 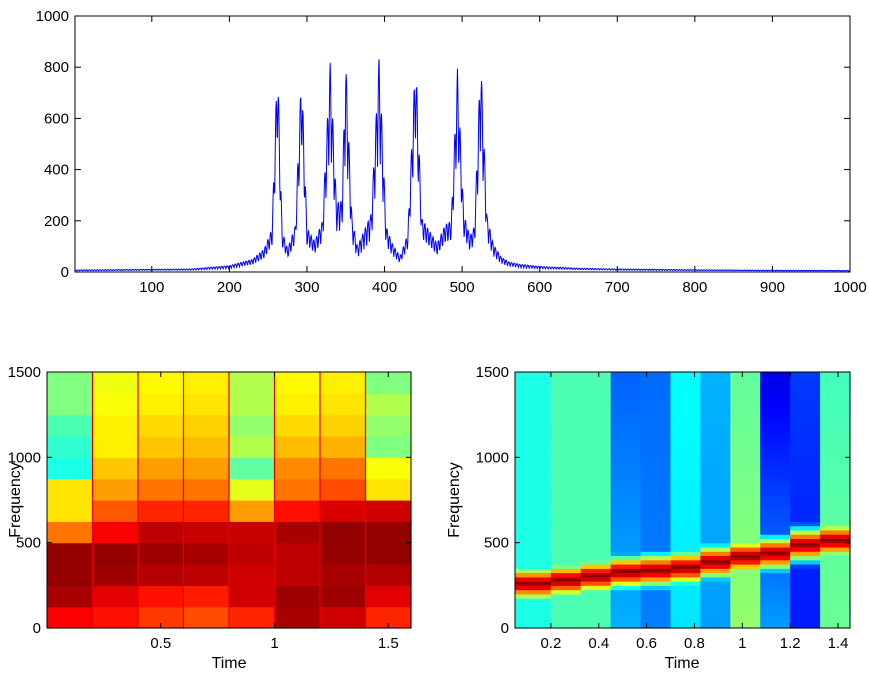 What do you see at coordinates (306, 287) in the screenshot?
I see `x-tick-label: 300` at bounding box center [306, 287].